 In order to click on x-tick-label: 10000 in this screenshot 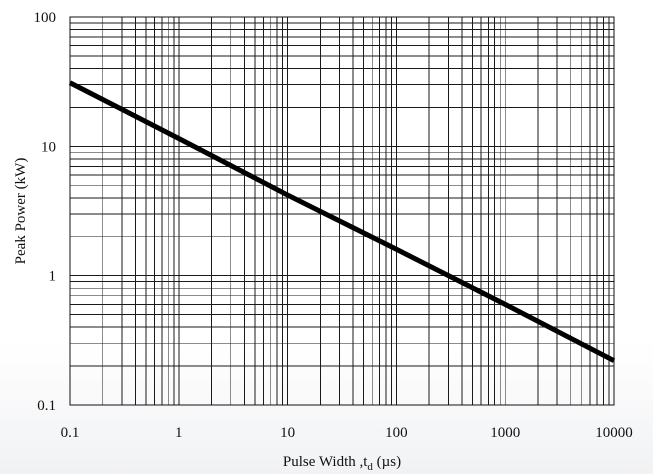, I will do `click(614, 433)`.